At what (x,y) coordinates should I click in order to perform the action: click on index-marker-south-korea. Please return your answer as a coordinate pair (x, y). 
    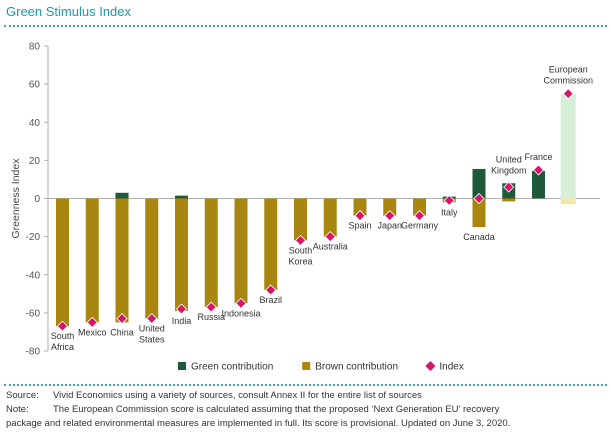
    Looking at the image, I should click on (300, 240).